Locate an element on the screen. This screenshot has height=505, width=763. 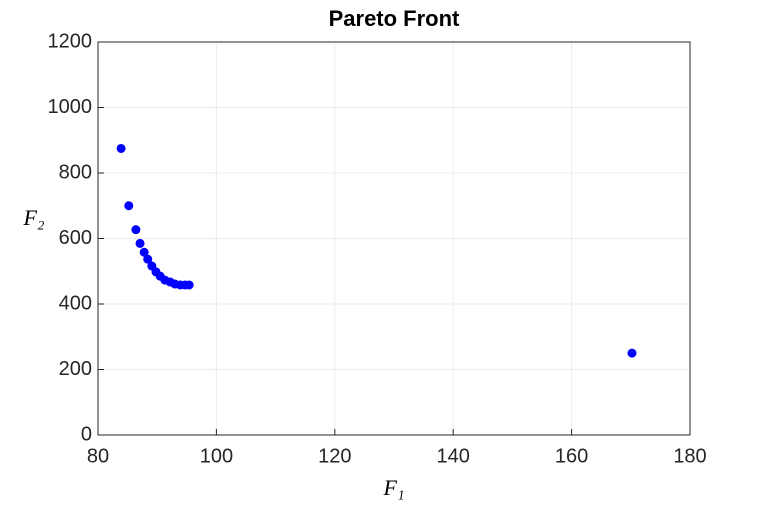
y-tick-label: 1000 is located at coordinates (70, 107).